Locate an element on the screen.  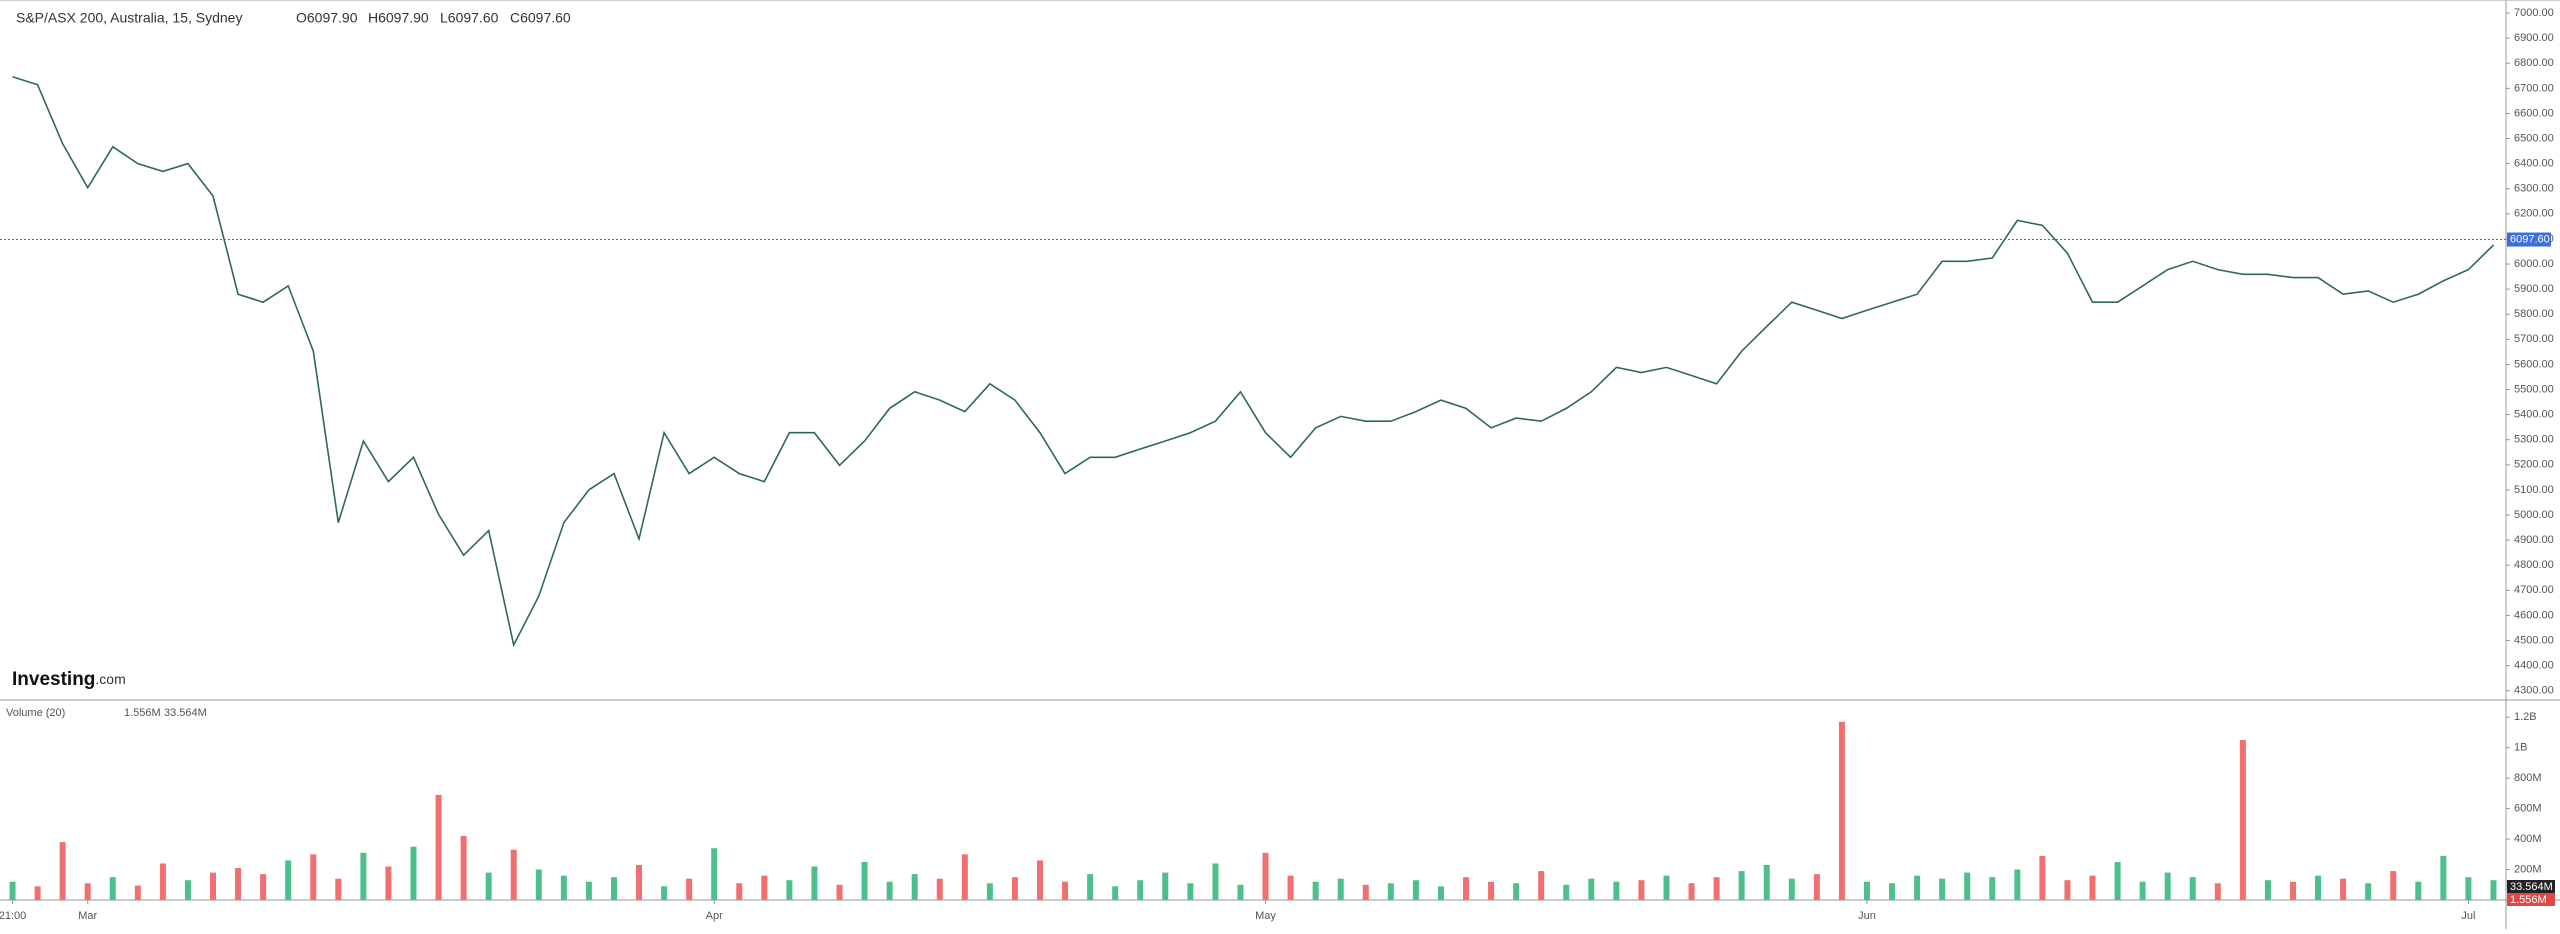
ohlc-low: L6097.60 is located at coordinates (469, 18).